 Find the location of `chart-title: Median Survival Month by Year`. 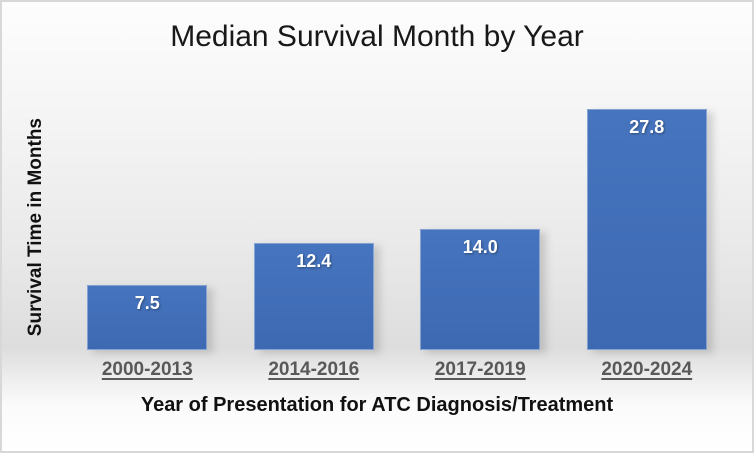

chart-title: Median Survival Month by Year is located at coordinates (377, 36).